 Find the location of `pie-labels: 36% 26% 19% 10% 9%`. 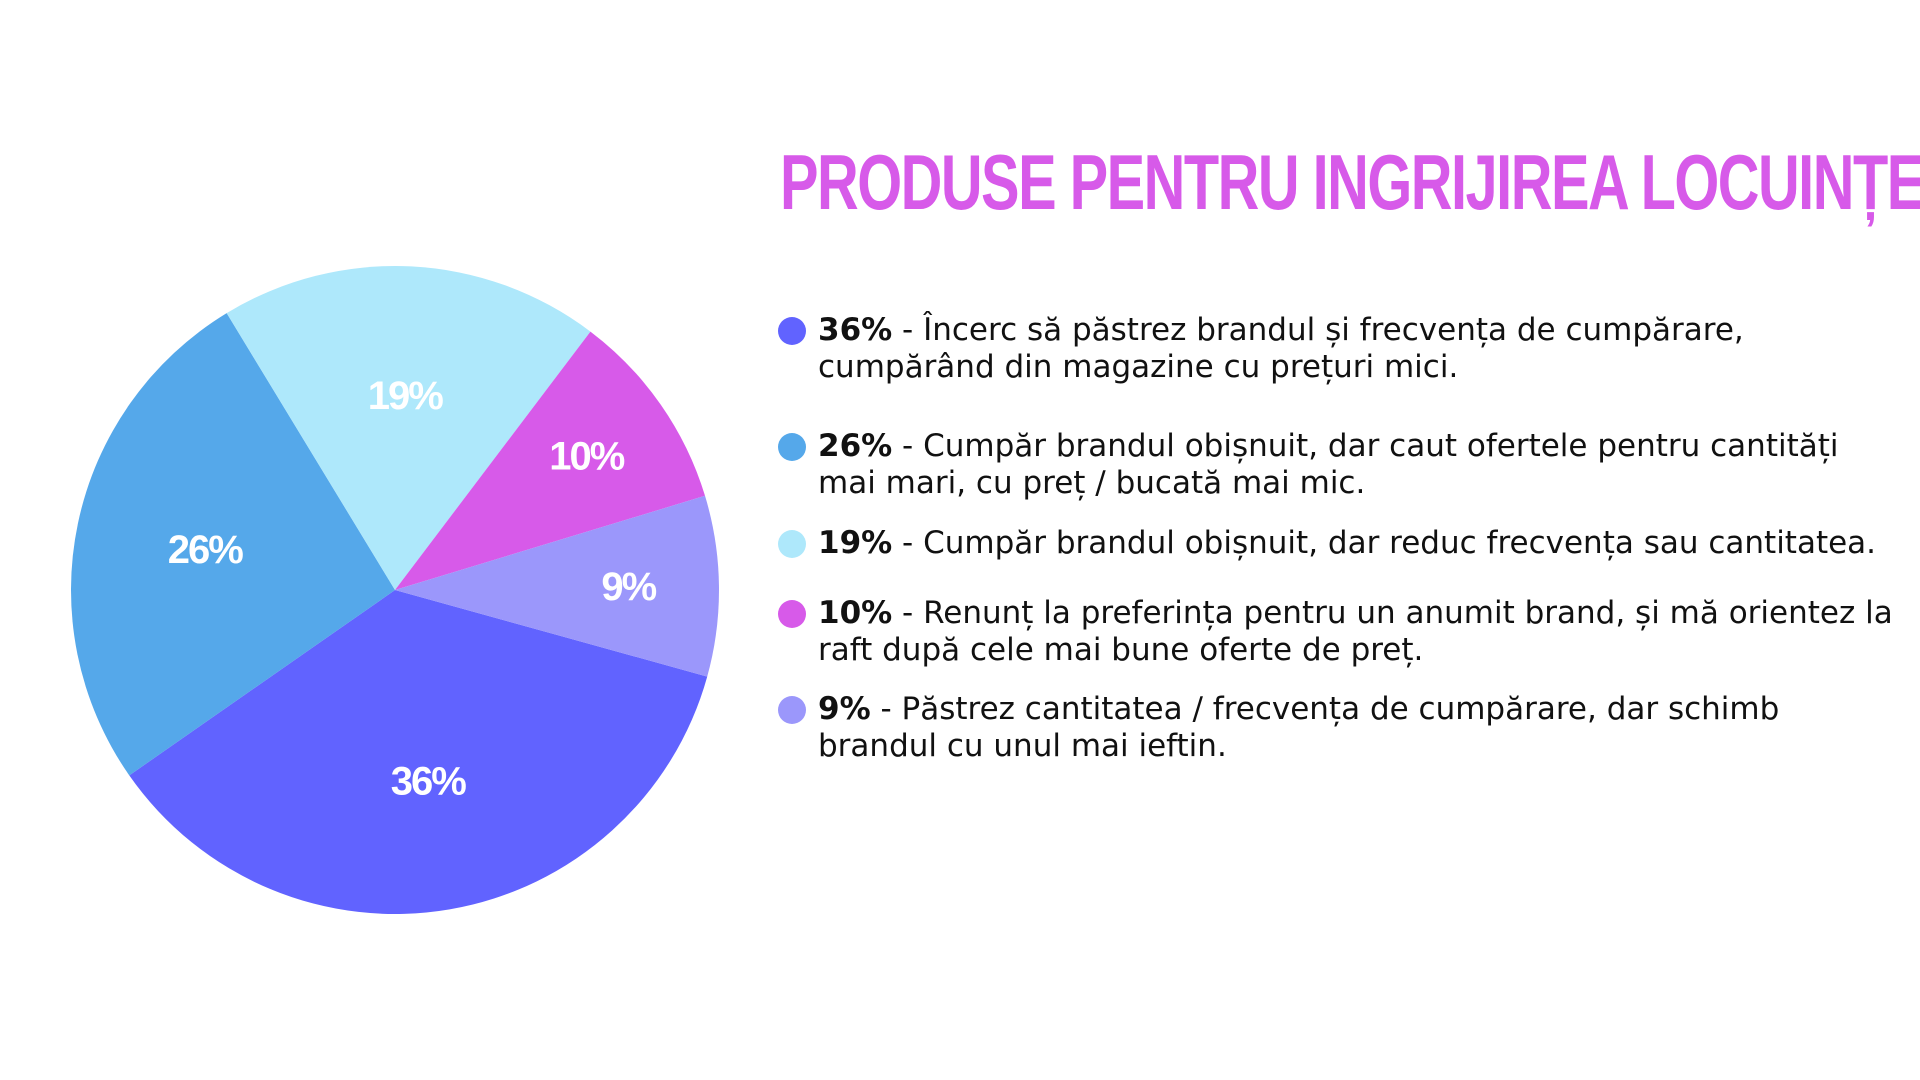

pie-labels: 36% 26% 19% 10% 9% is located at coordinates (413, 589).